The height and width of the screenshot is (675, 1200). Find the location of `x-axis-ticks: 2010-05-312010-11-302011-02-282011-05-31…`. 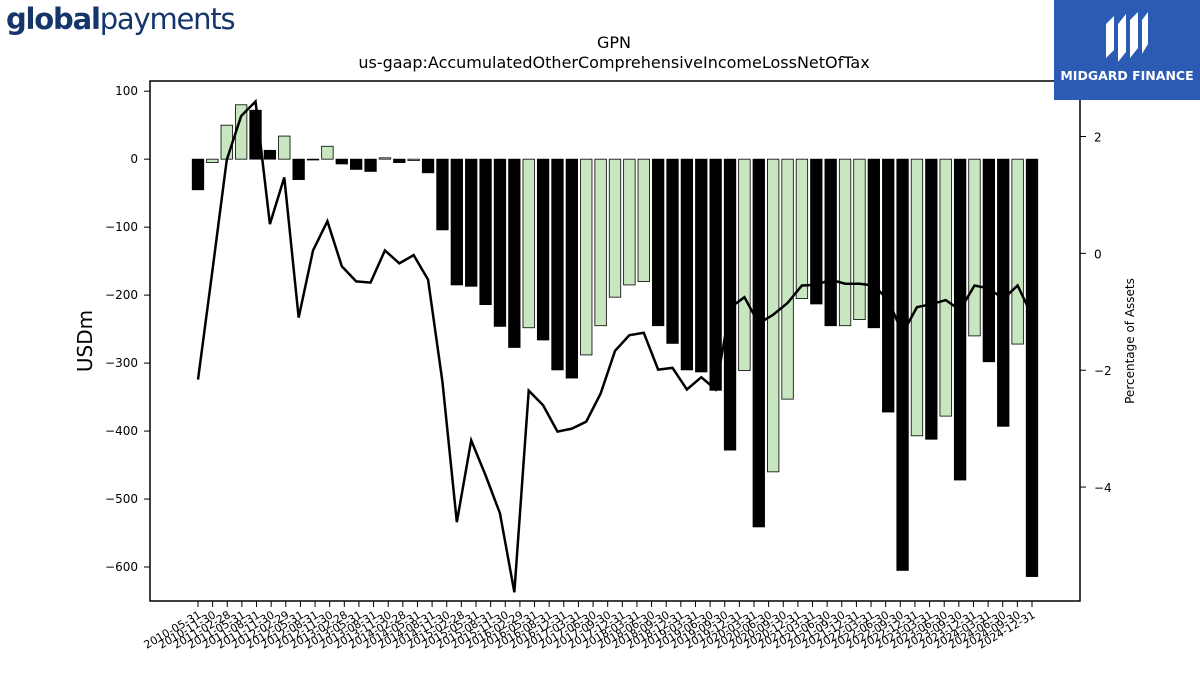

x-axis-ticks: 2010-05-312010-11-302011-02-282011-05-31… is located at coordinates (590, 626).